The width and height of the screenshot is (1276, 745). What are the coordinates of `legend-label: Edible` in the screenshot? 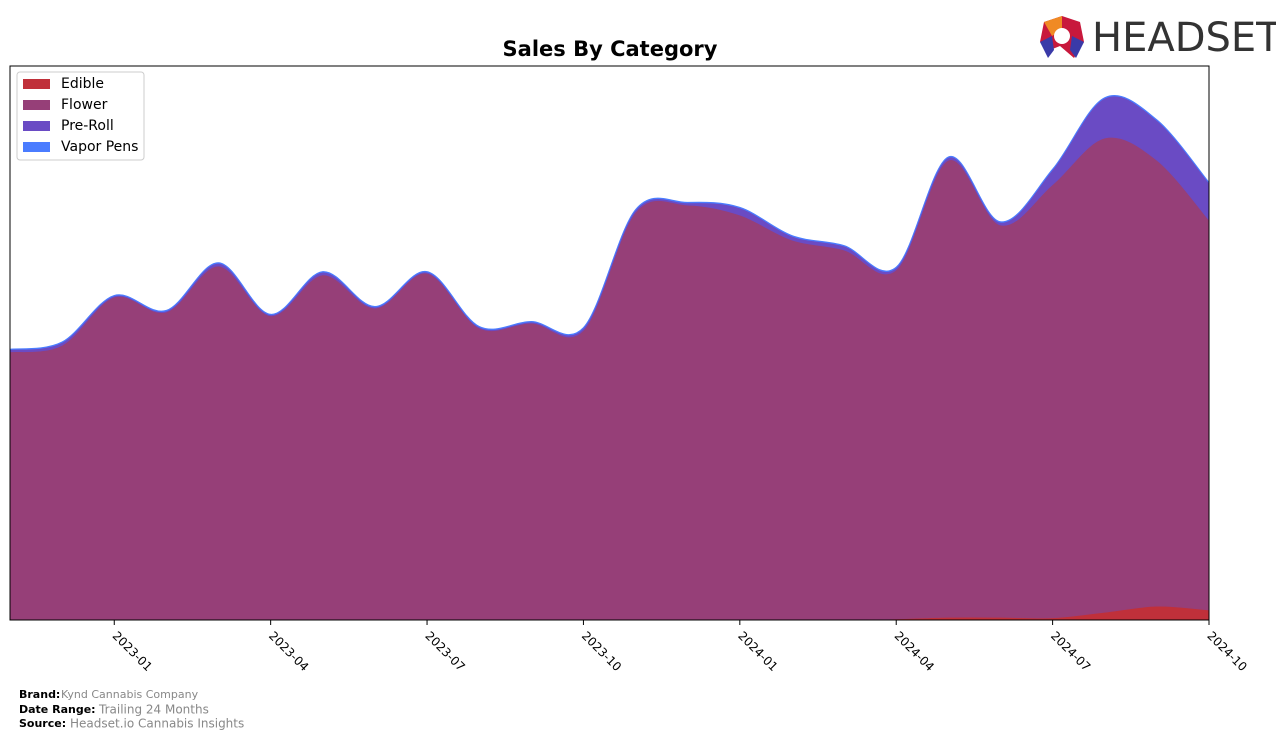 It's located at (82, 84).